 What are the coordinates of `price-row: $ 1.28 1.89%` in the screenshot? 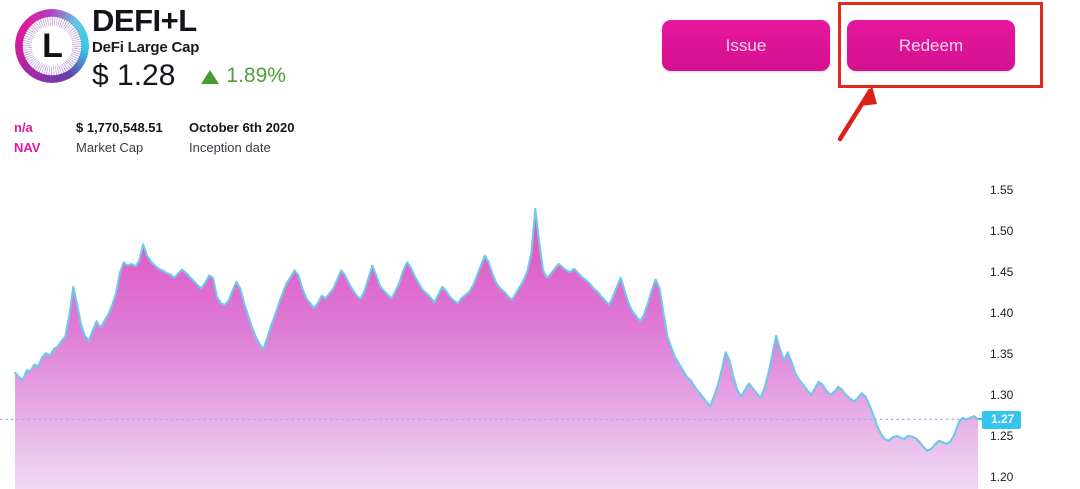 It's located at (189, 76).